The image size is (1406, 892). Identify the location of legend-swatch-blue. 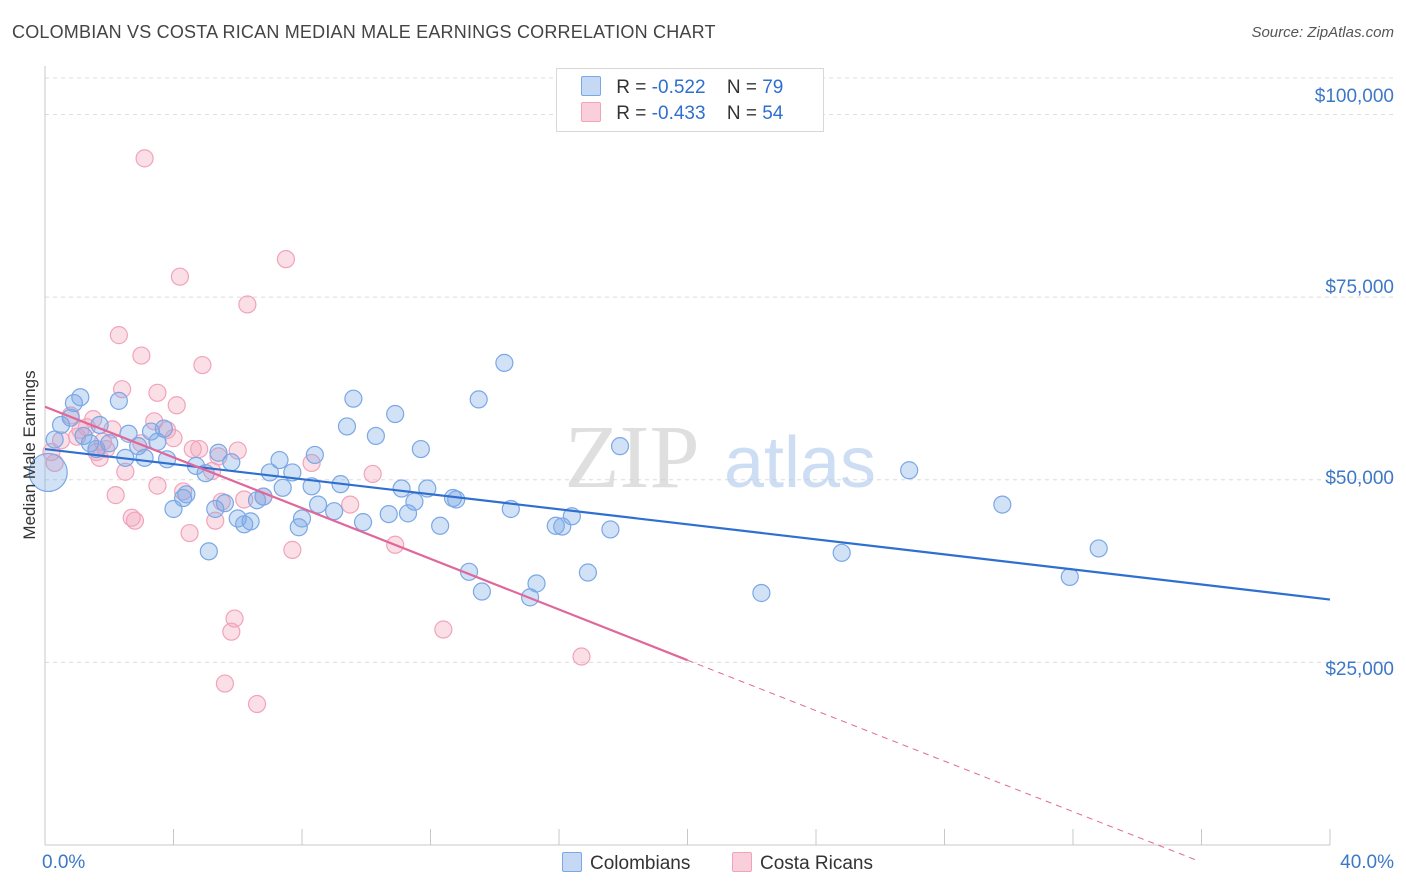
(591, 86).